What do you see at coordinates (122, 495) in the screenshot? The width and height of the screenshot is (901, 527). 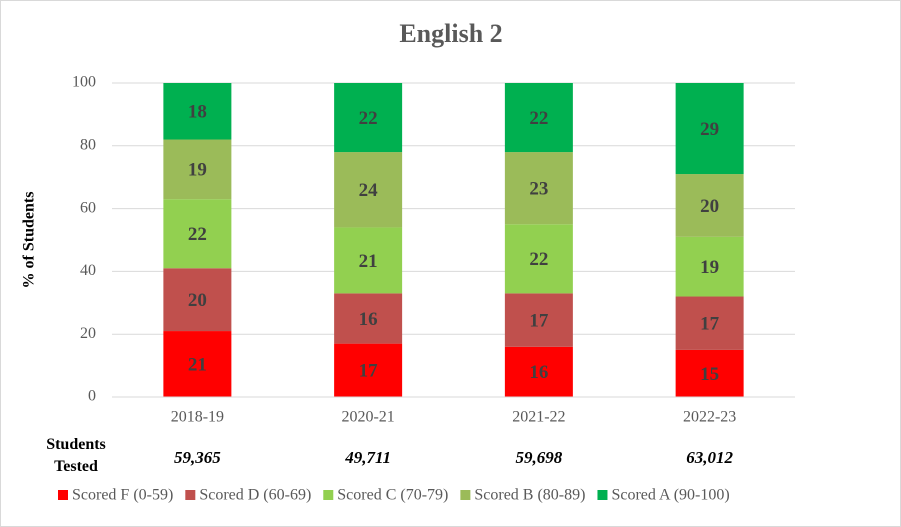 I see `legend-label: Scored F (0-59)` at bounding box center [122, 495].